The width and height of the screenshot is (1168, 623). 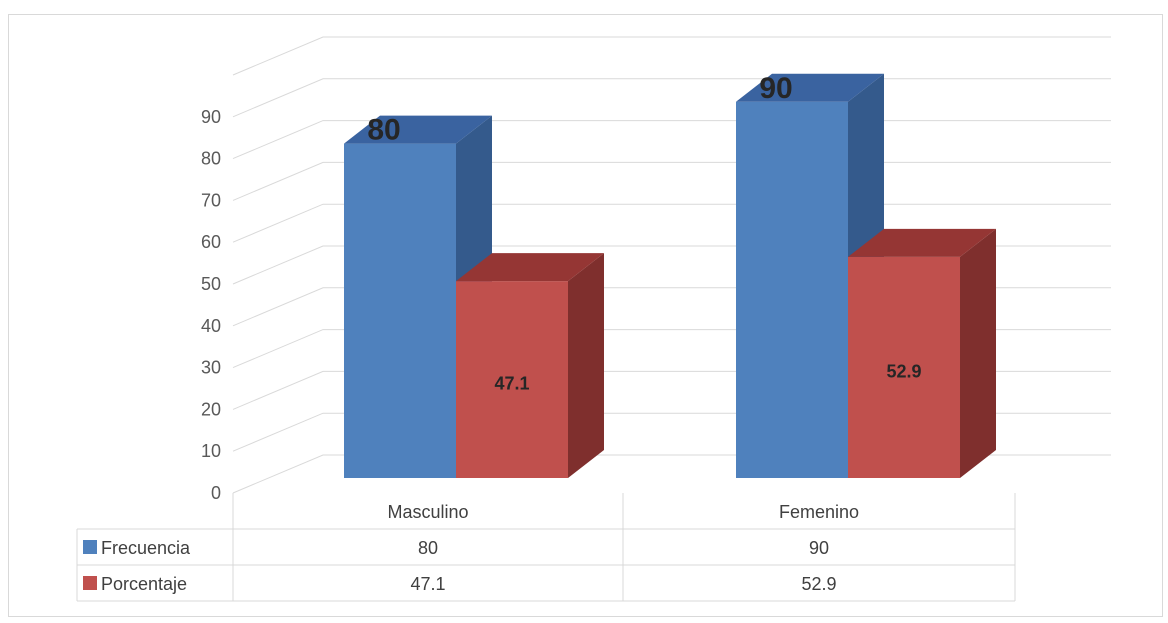 I want to click on bar-porcentaje-femenino, so click(x=904, y=367).